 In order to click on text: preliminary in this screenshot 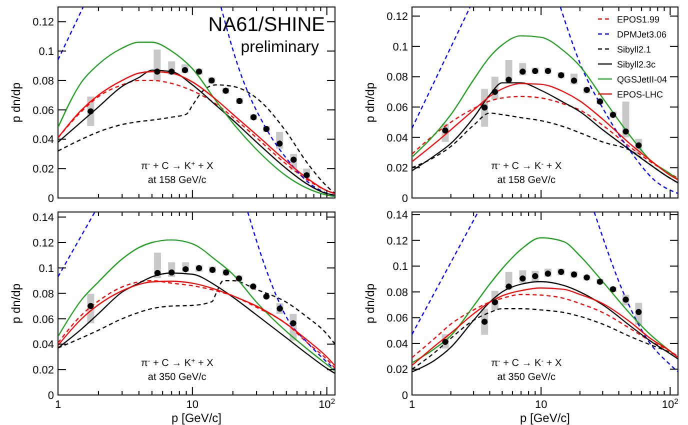, I will do `click(279, 47)`.